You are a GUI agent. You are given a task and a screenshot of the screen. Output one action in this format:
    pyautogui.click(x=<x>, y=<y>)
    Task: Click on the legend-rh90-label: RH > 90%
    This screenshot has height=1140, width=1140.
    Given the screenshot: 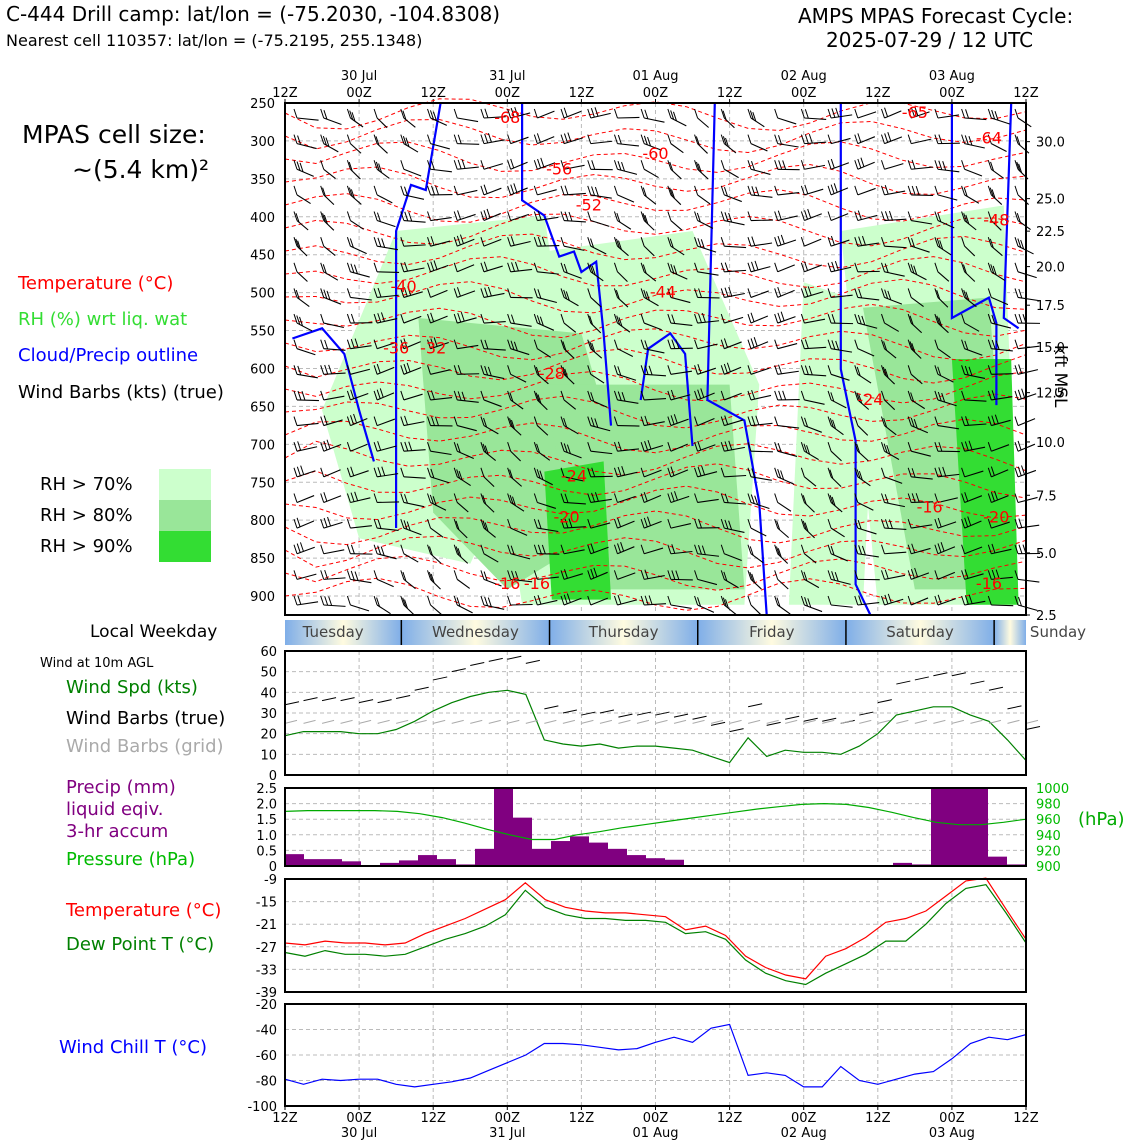 What is the action you would take?
    pyautogui.click(x=86, y=546)
    